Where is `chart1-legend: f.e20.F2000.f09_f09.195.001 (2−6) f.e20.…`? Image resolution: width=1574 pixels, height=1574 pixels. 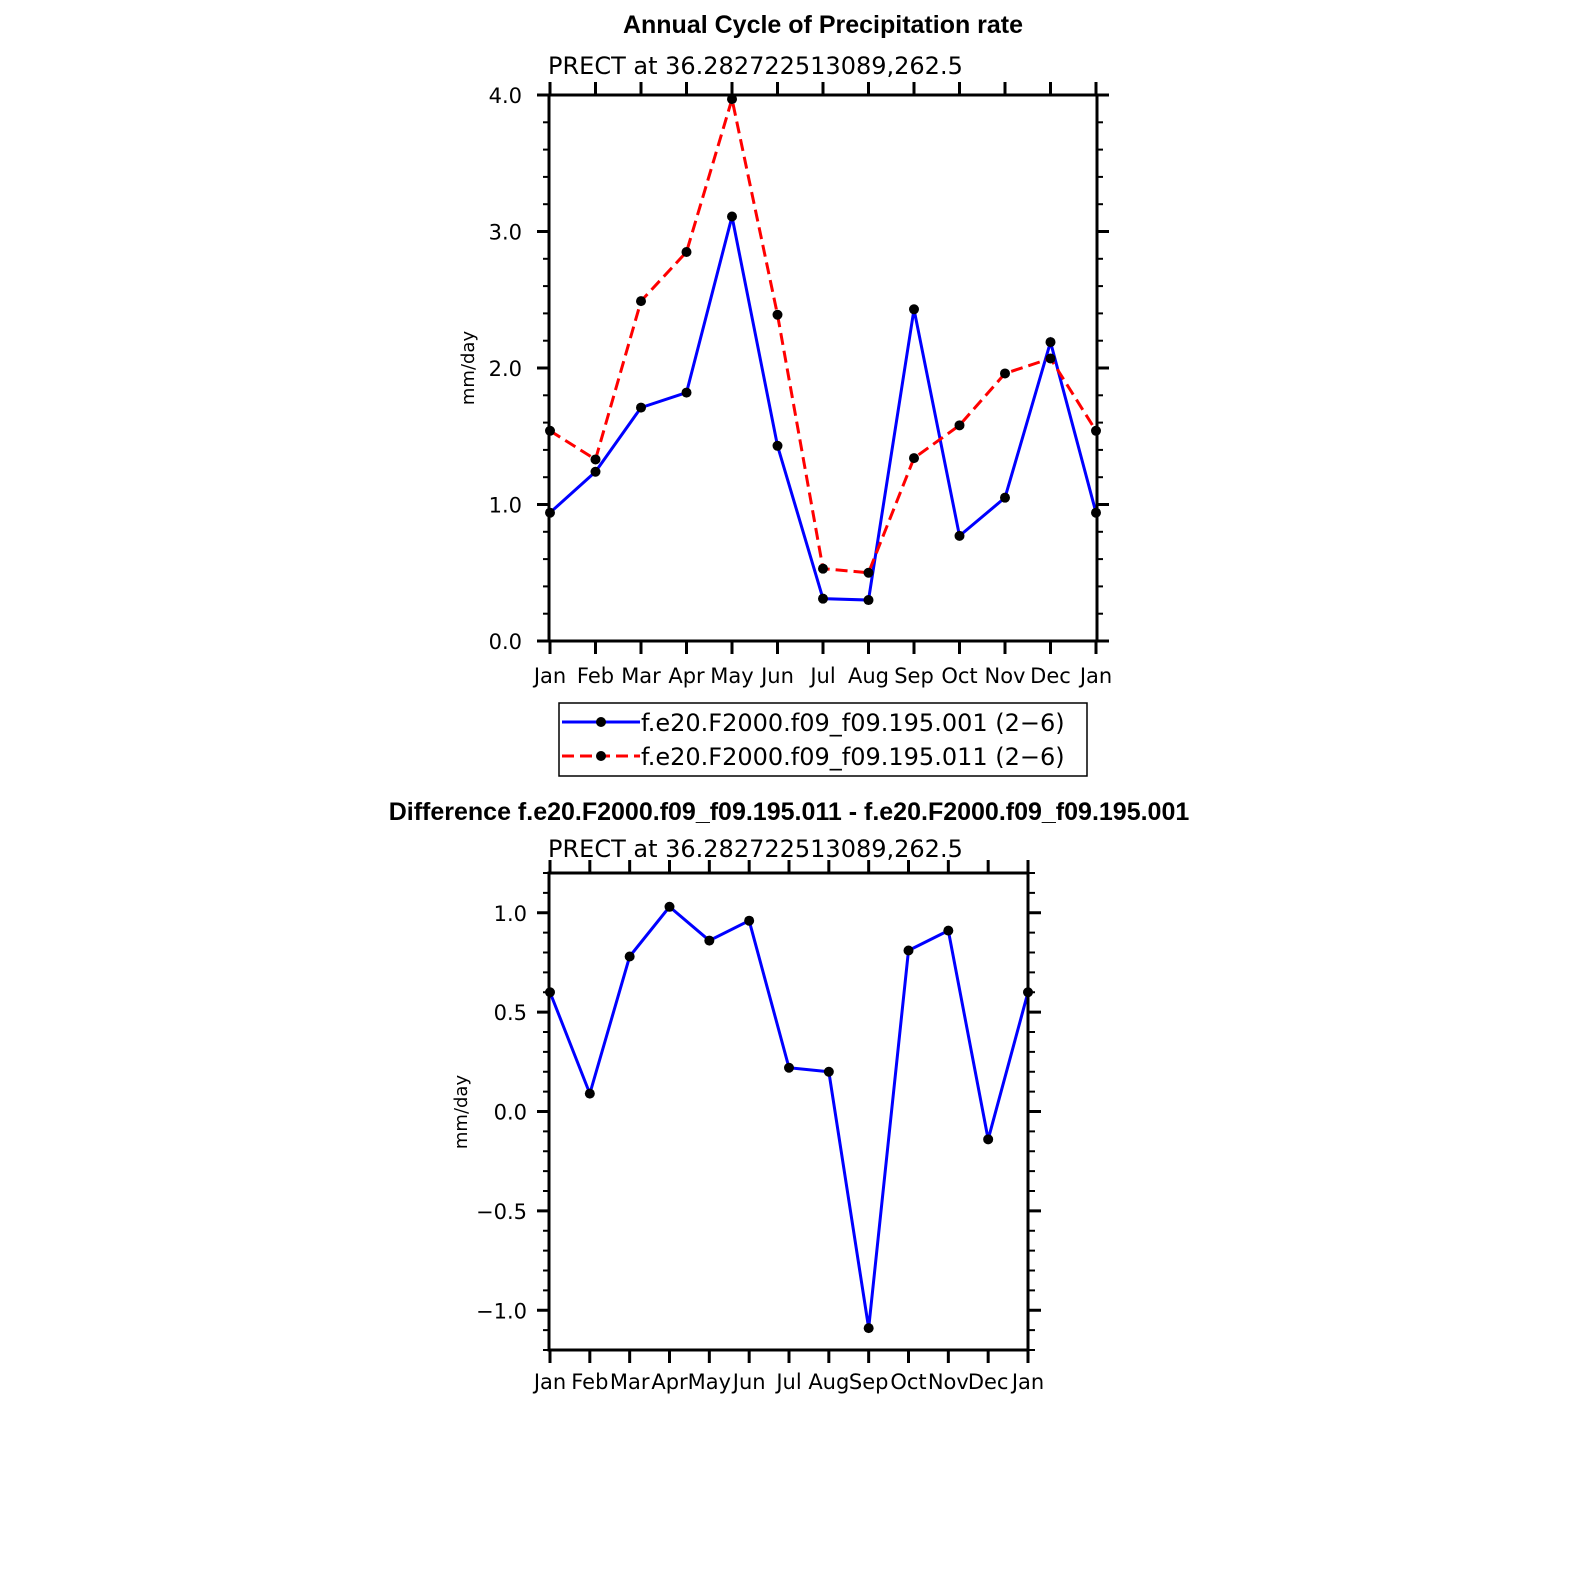 chart1-legend: f.e20.F2000.f09_f09.195.001 (2−6) f.e20.… is located at coordinates (823, 739).